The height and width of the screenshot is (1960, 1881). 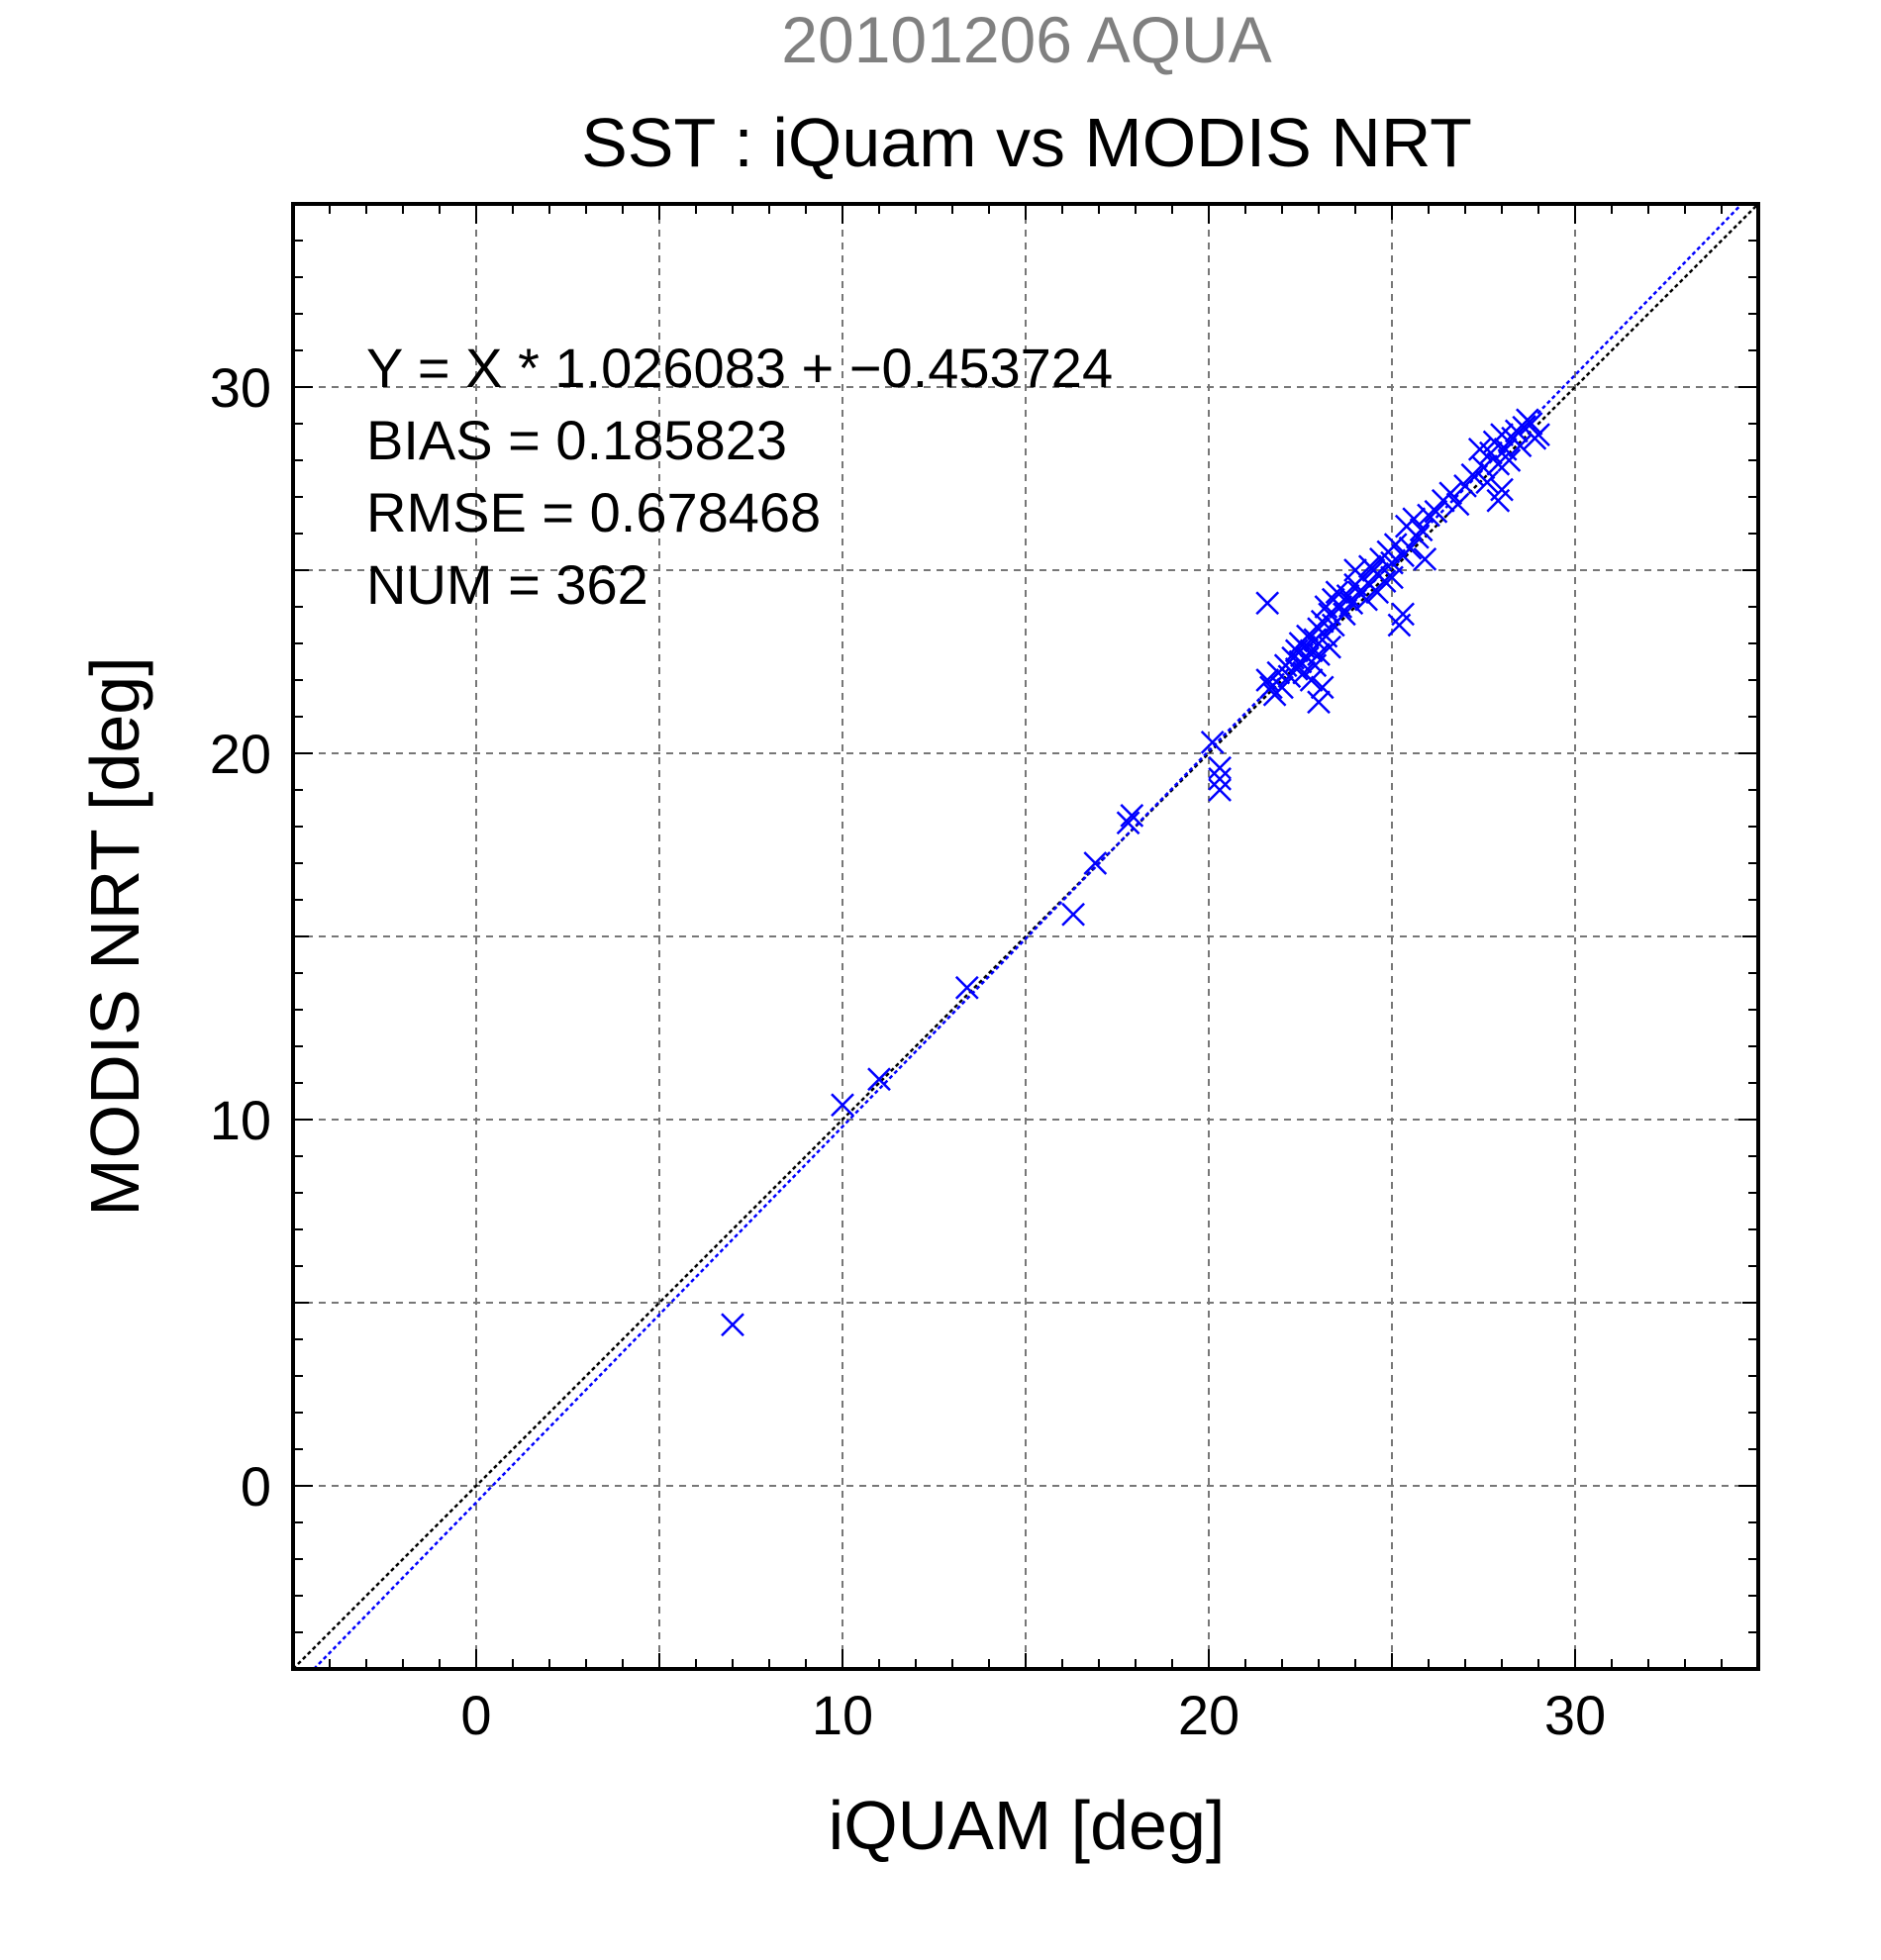 I want to click on y-axis-label: MODIS NRT [deg], so click(x=114, y=936).